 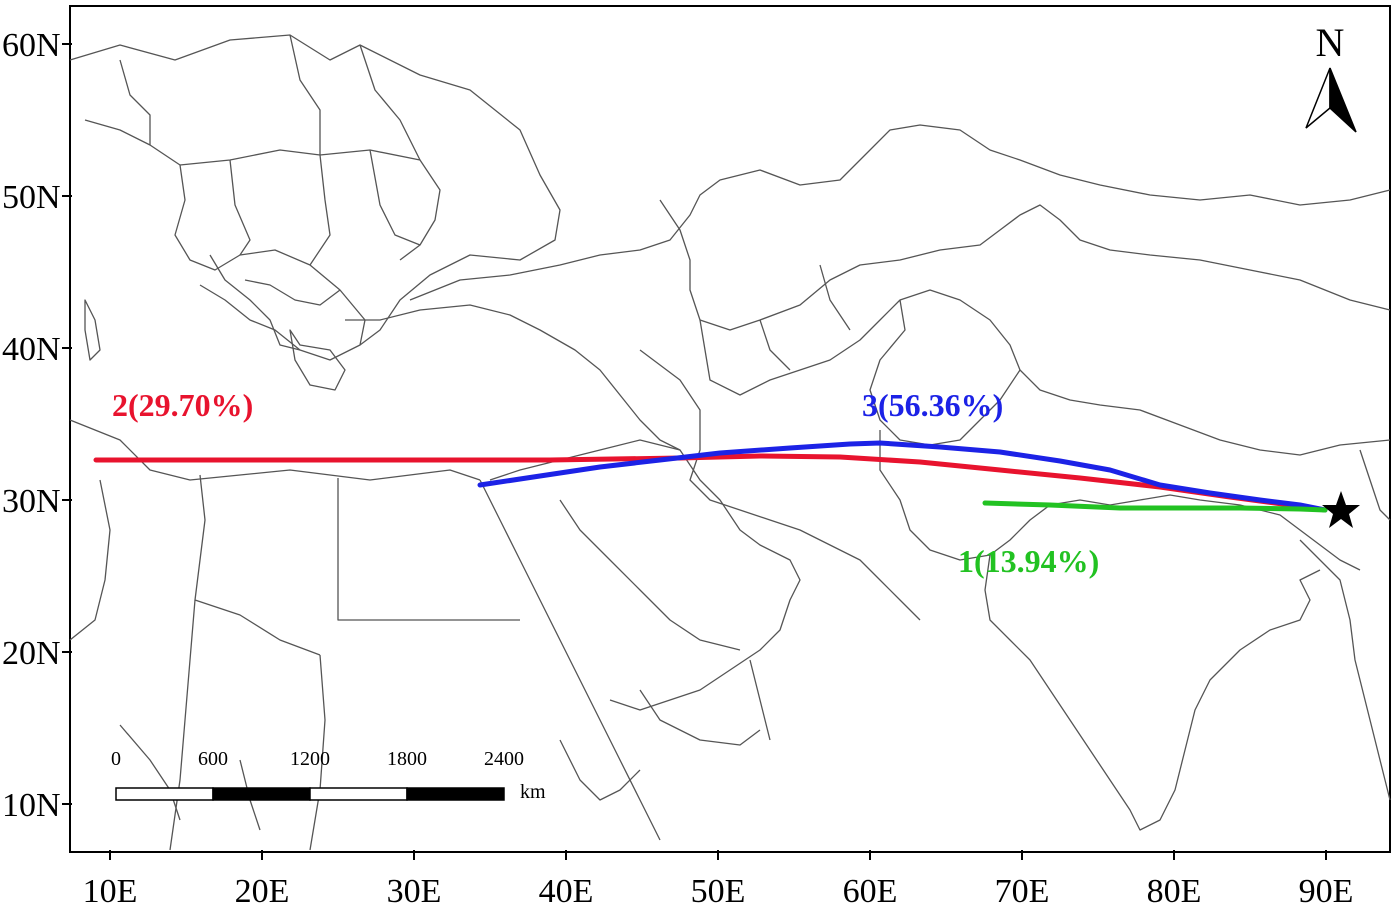 What do you see at coordinates (110, 891) in the screenshot?
I see `x-tick-label: 10E` at bounding box center [110, 891].